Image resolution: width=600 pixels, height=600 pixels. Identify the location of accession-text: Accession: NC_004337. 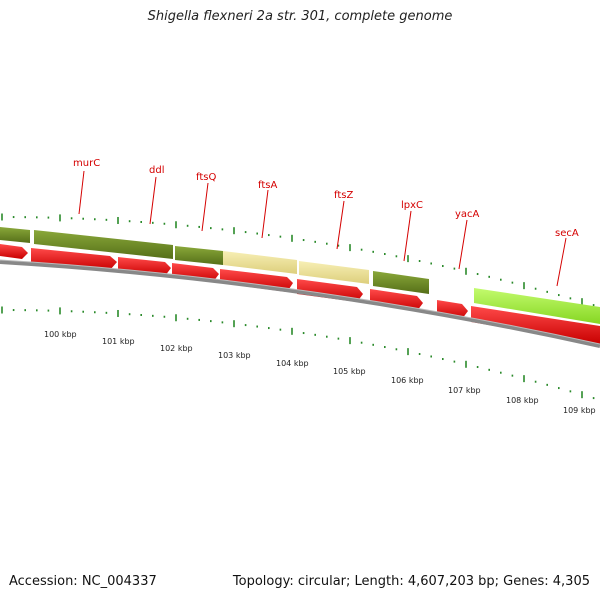
(83, 581).